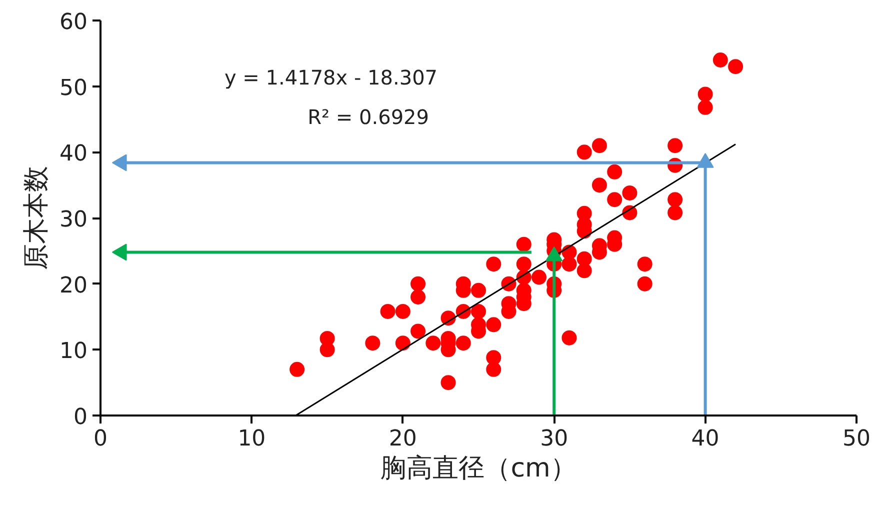  Describe the element at coordinates (74, 88) in the screenshot. I see `y-tick-label: 50` at that location.